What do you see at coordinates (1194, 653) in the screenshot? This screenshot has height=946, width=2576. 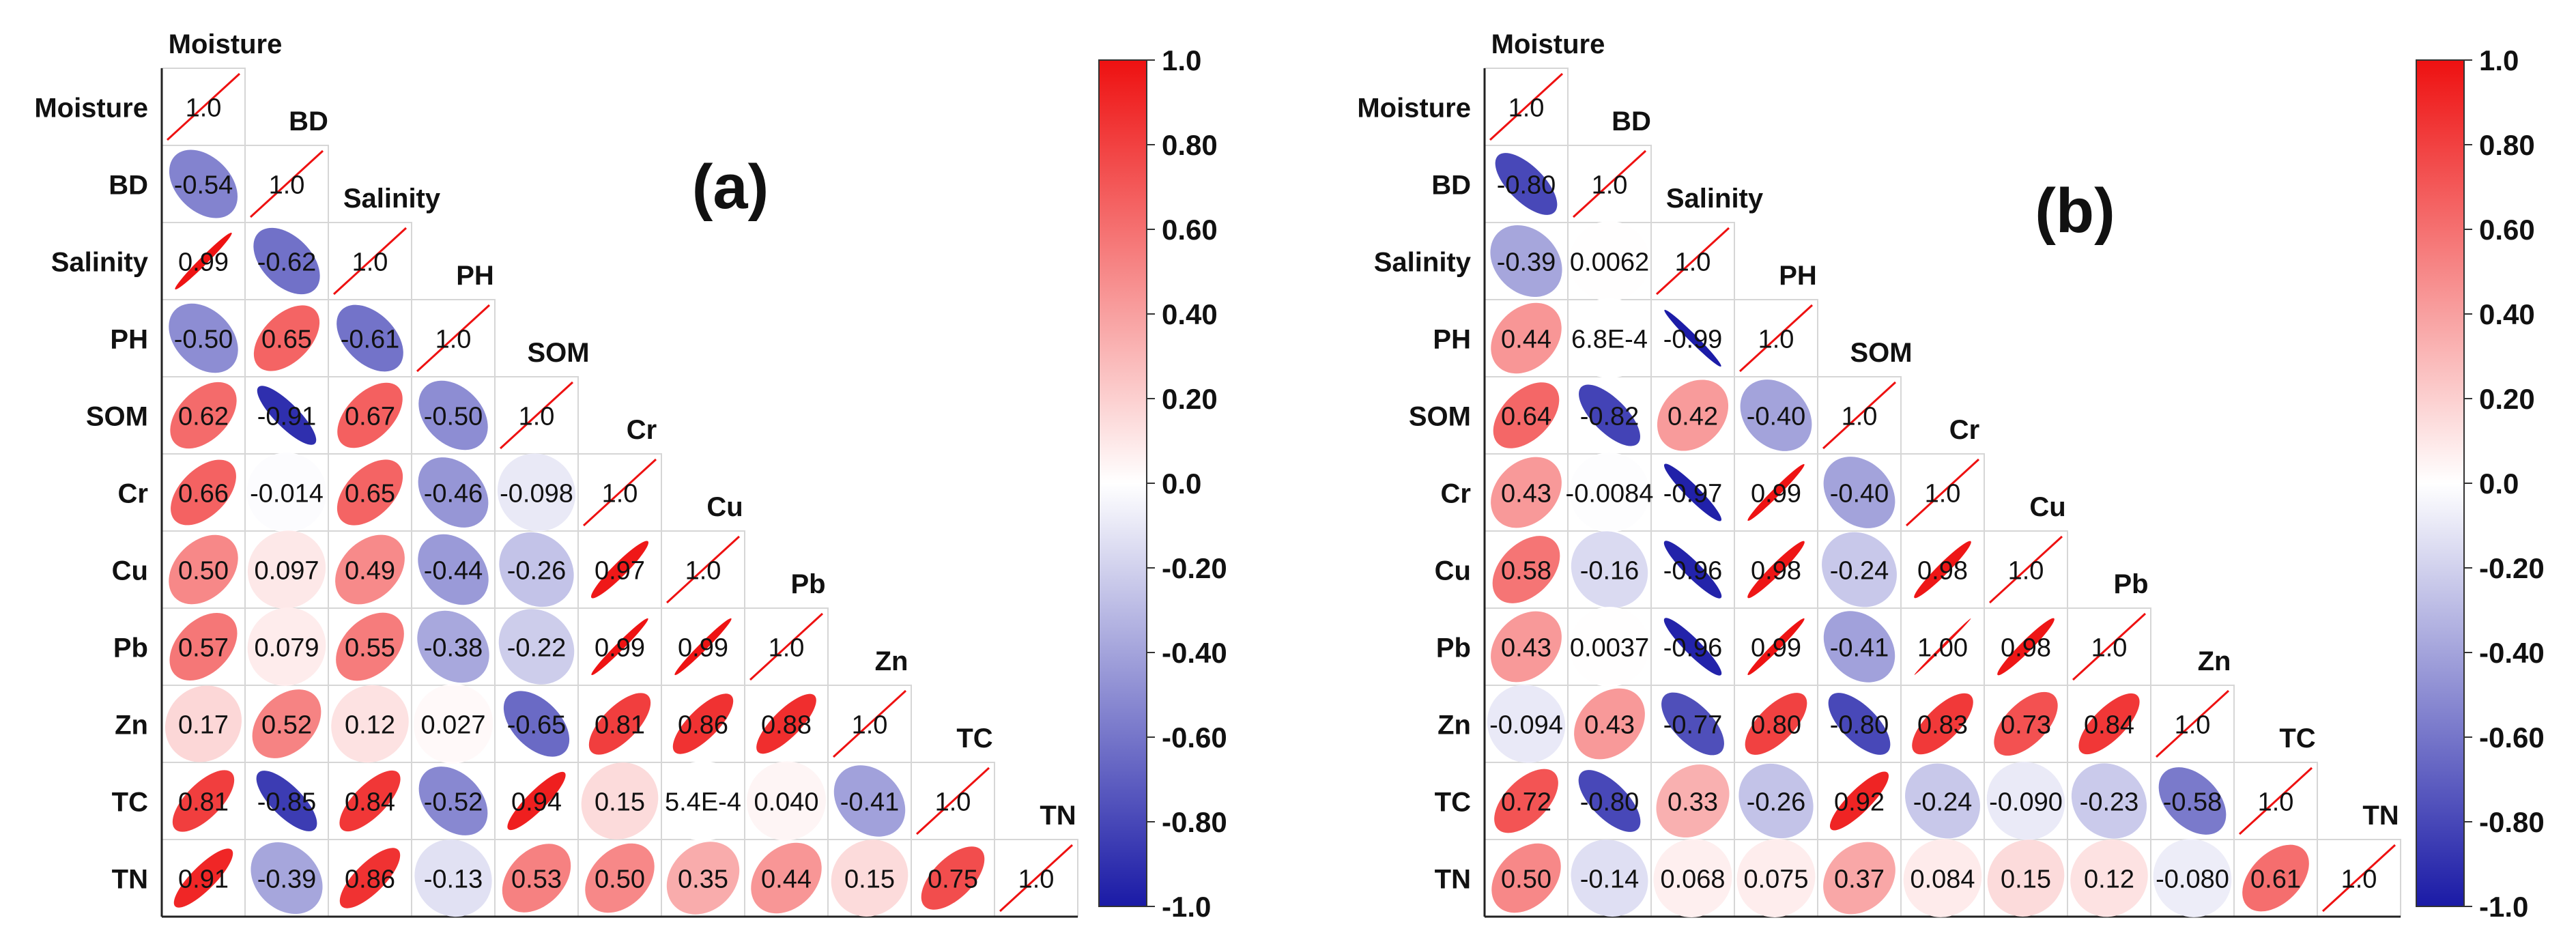 I see `colorbar-tick-label: -0.40` at bounding box center [1194, 653].